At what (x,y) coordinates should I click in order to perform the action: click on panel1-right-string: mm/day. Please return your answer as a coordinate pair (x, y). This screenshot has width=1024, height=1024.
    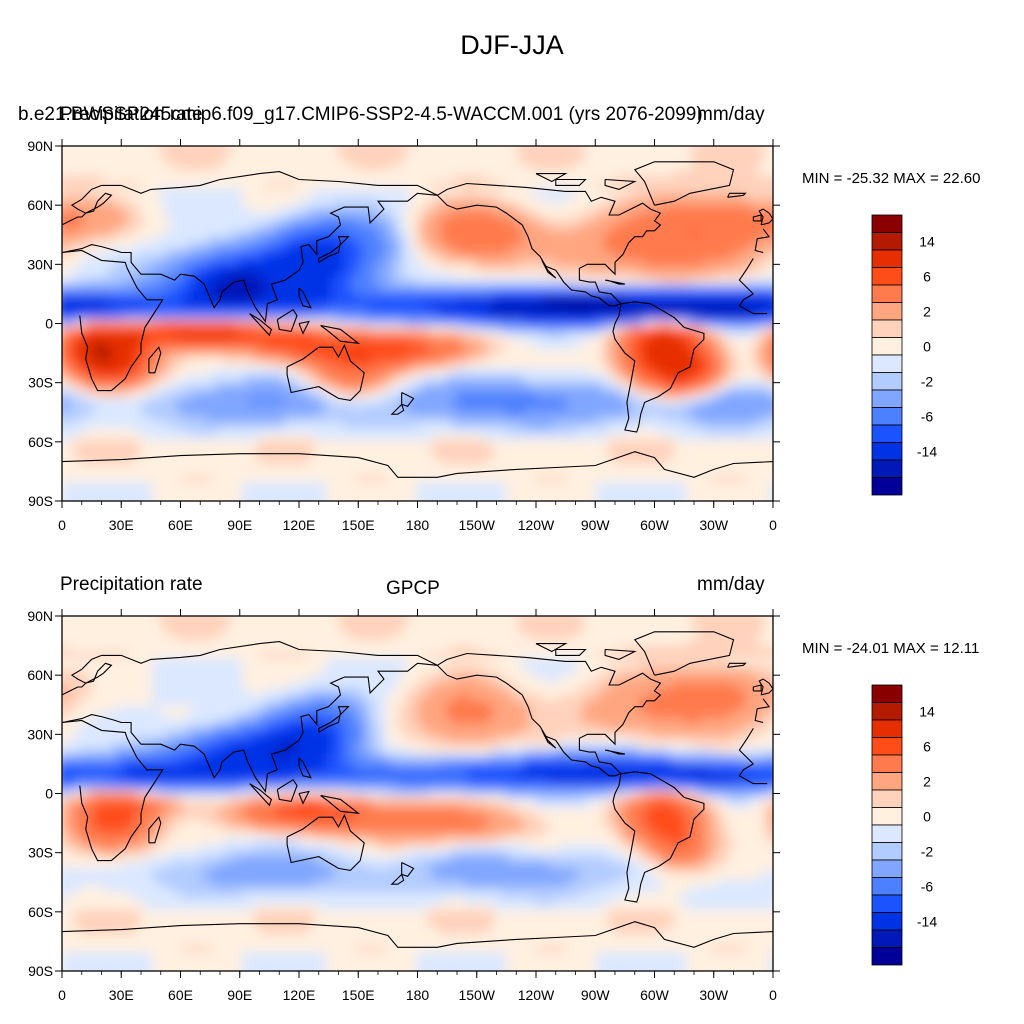
    Looking at the image, I should click on (731, 114).